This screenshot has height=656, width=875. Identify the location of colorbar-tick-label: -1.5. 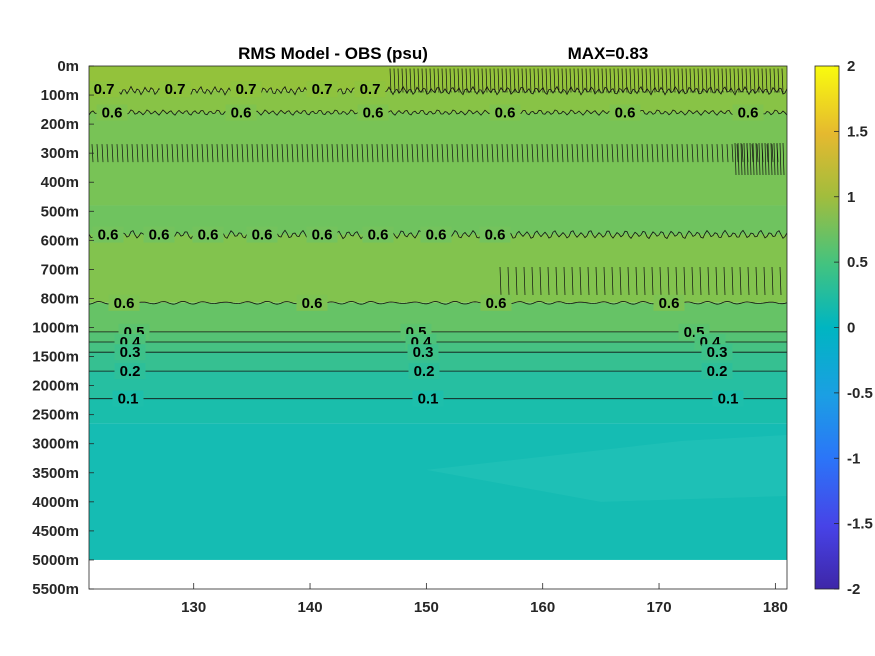
(860, 524).